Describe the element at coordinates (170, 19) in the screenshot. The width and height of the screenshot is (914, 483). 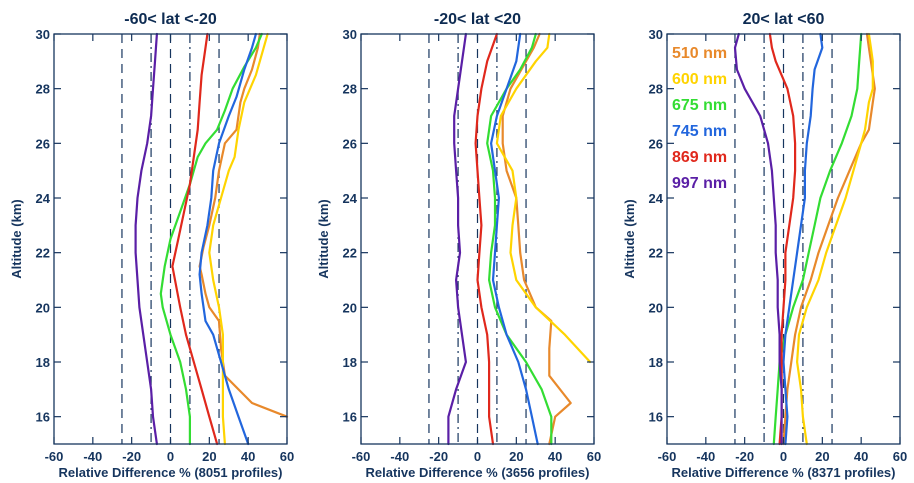
I see `chart-title: -60< lat <-20` at that location.